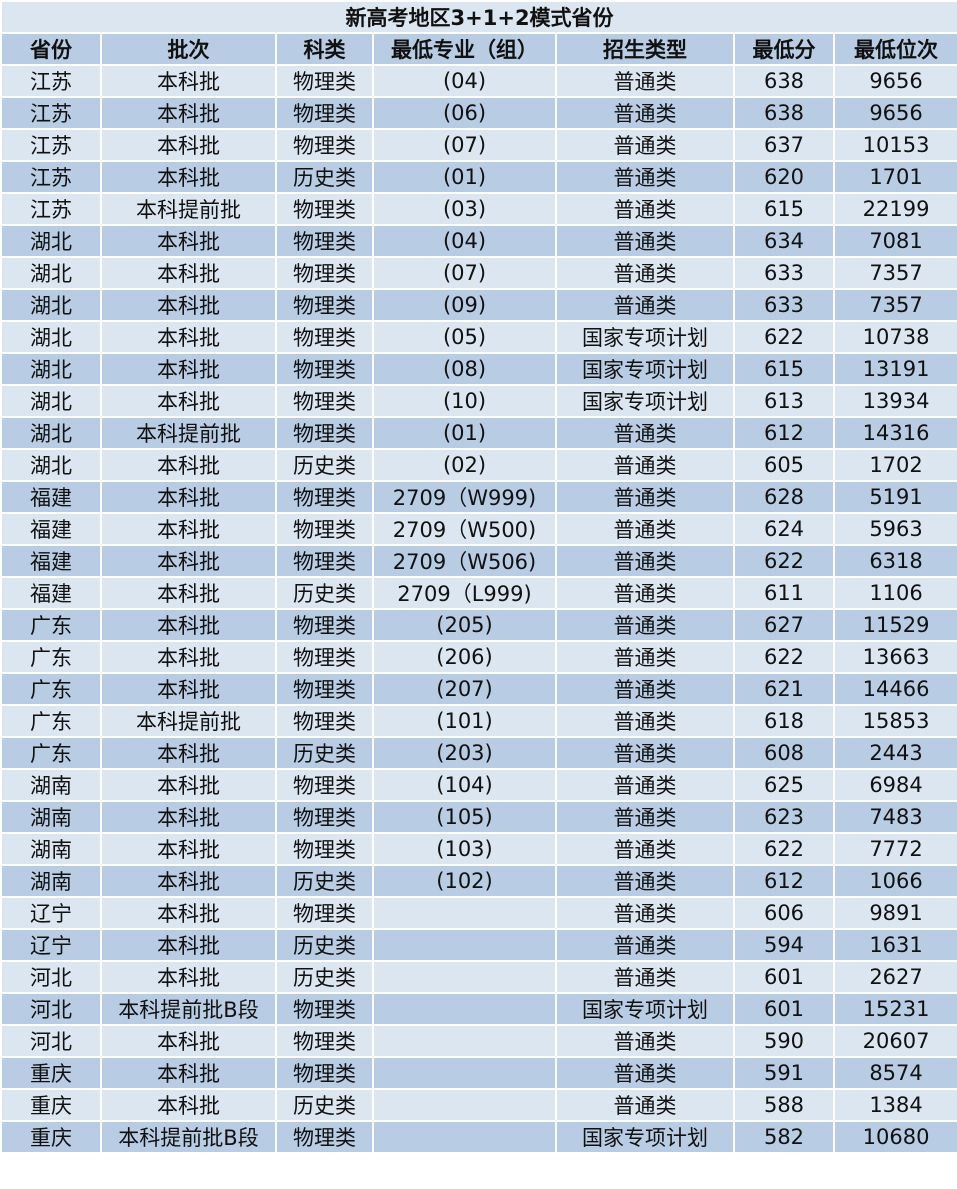 This screenshot has height=1189, width=957. I want to click on table-row: 辽宁 本科批 历史类 普通类 594 1631, so click(478, 945).